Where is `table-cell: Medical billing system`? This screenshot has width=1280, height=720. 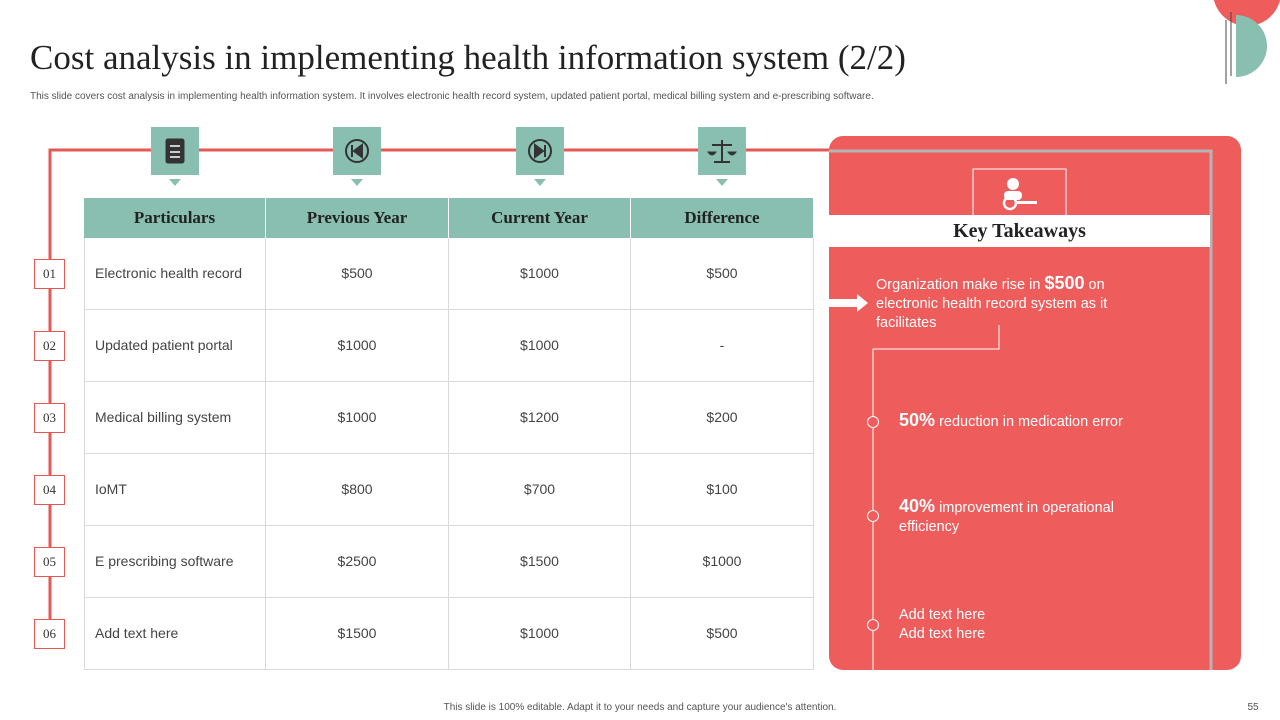
table-cell: Medical billing system is located at coordinates (175, 418).